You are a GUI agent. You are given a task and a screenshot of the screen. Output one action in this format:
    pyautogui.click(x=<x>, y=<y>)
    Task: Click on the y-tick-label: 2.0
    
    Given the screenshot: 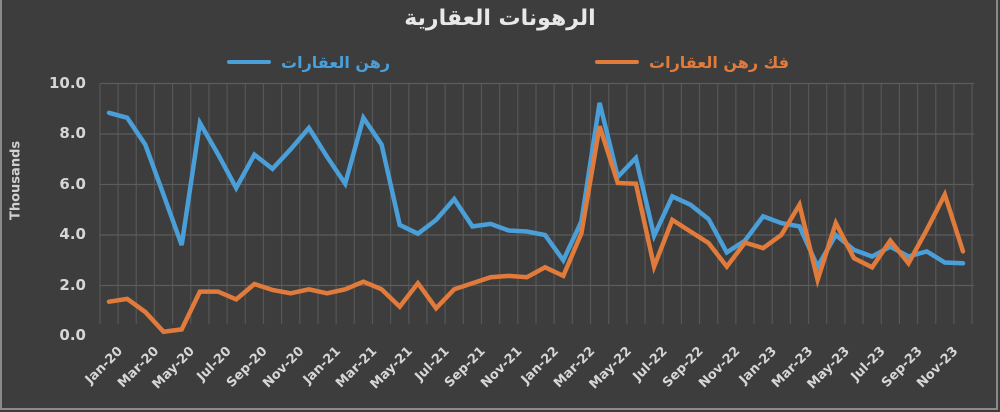 What is the action you would take?
    pyautogui.click(x=72, y=284)
    